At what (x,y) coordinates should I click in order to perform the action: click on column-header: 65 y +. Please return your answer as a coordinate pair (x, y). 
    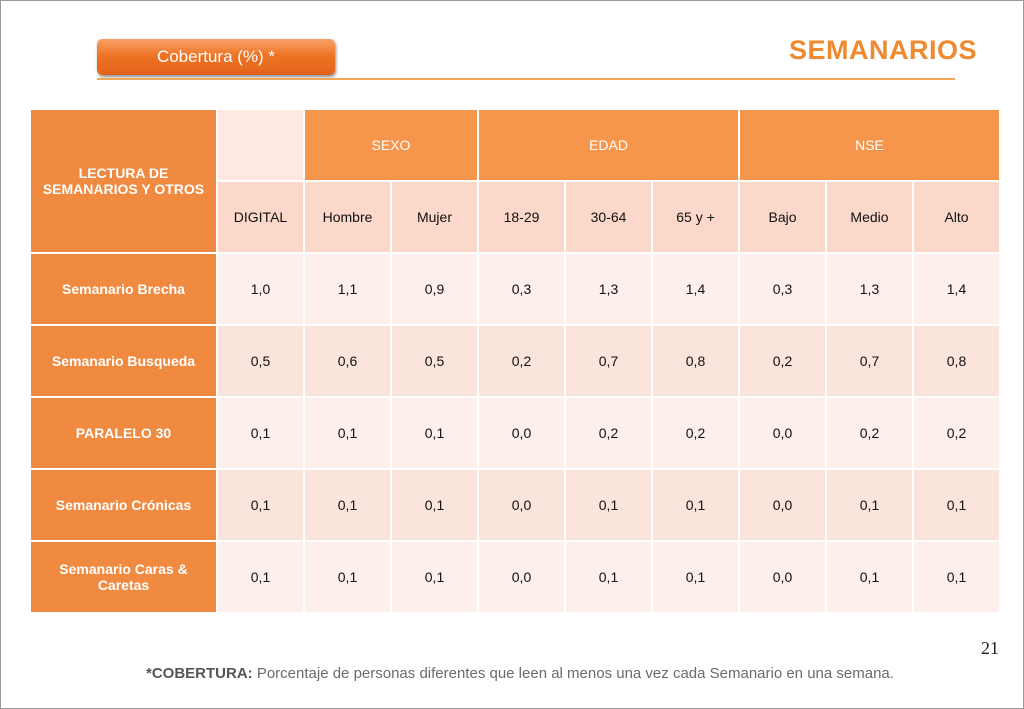
    Looking at the image, I should click on (695, 217).